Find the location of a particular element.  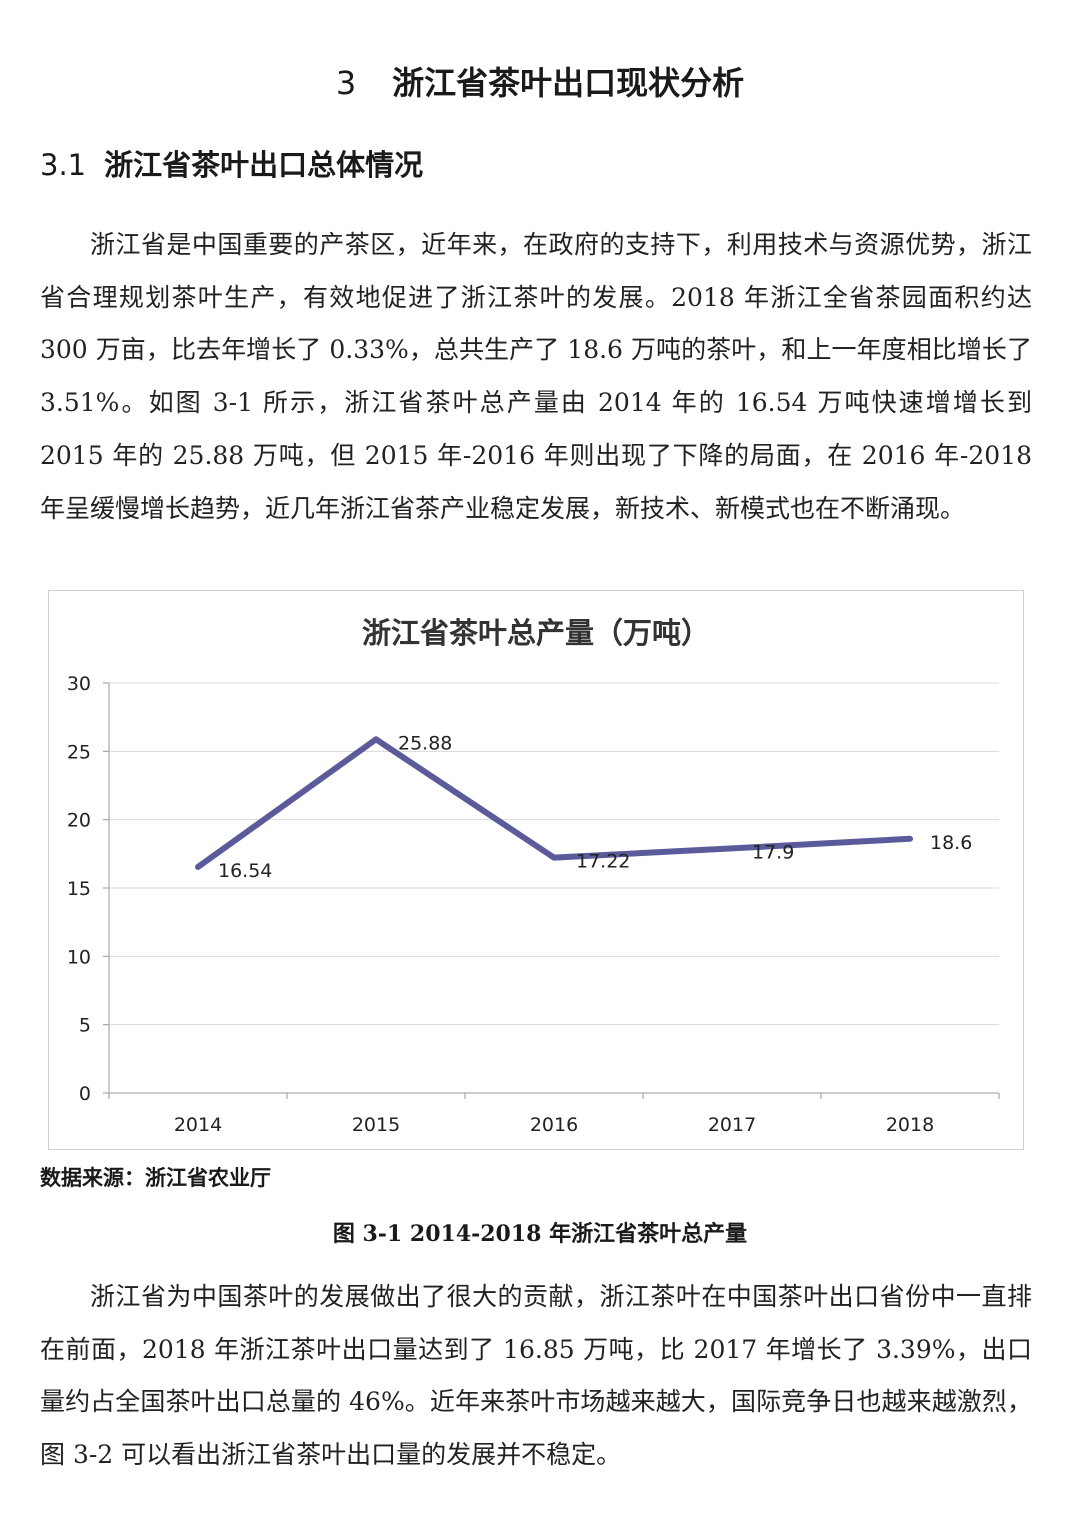

subsection-heading: 3.1 浙江省茶叶出口总体情况 is located at coordinates (231, 163).